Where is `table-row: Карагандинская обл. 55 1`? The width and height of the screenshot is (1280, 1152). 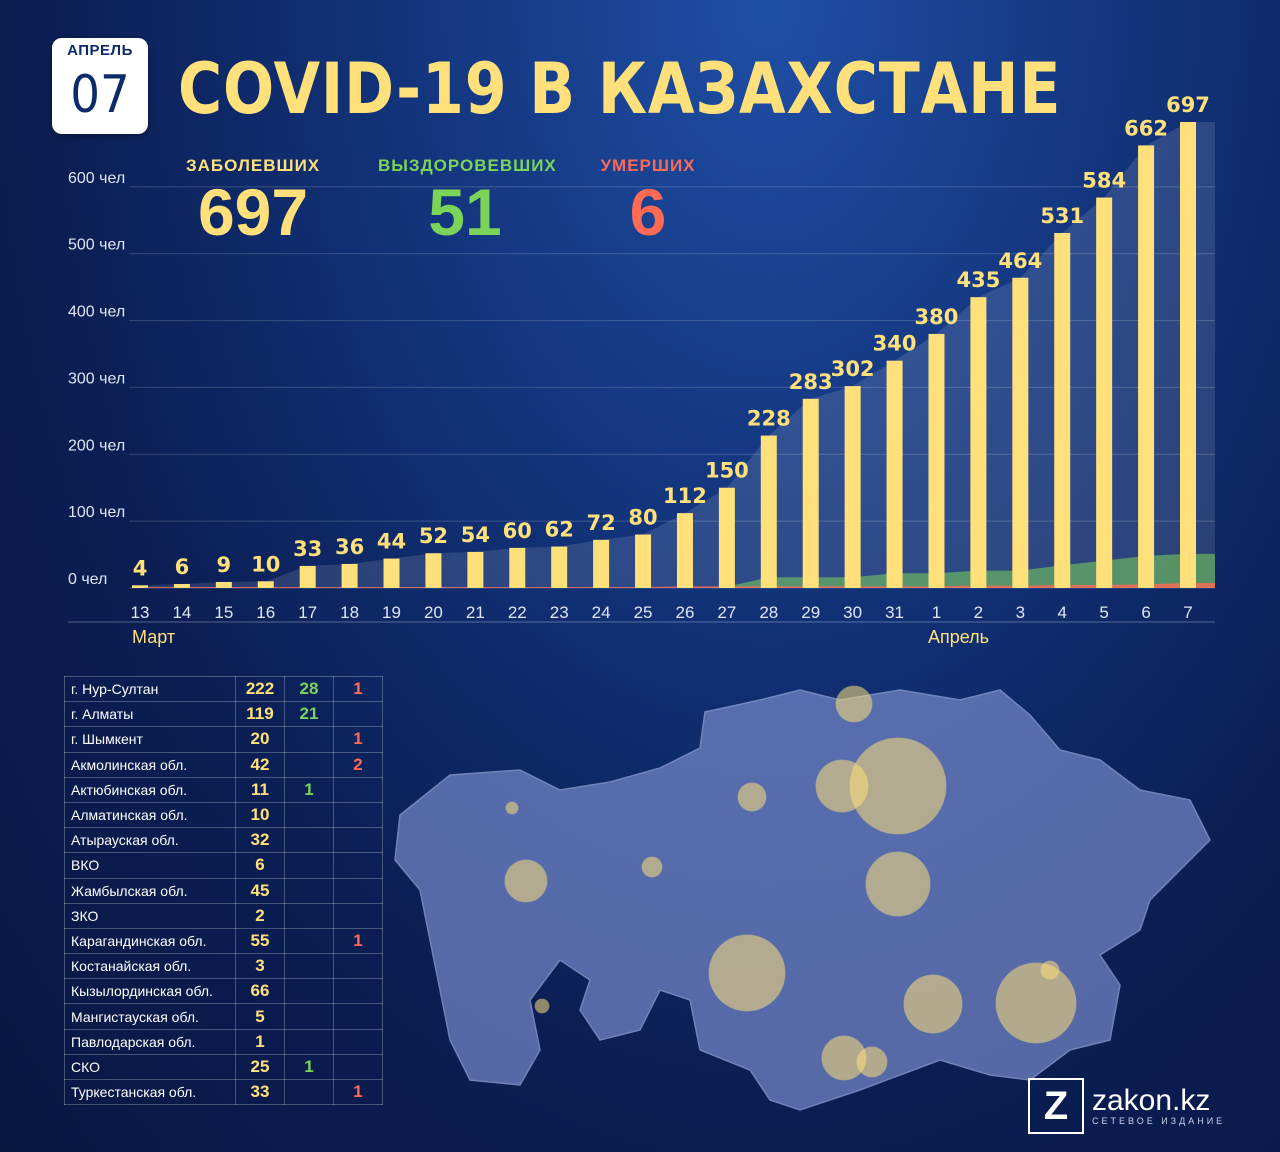 table-row: Карагандинская обл. 55 1 is located at coordinates (223, 941).